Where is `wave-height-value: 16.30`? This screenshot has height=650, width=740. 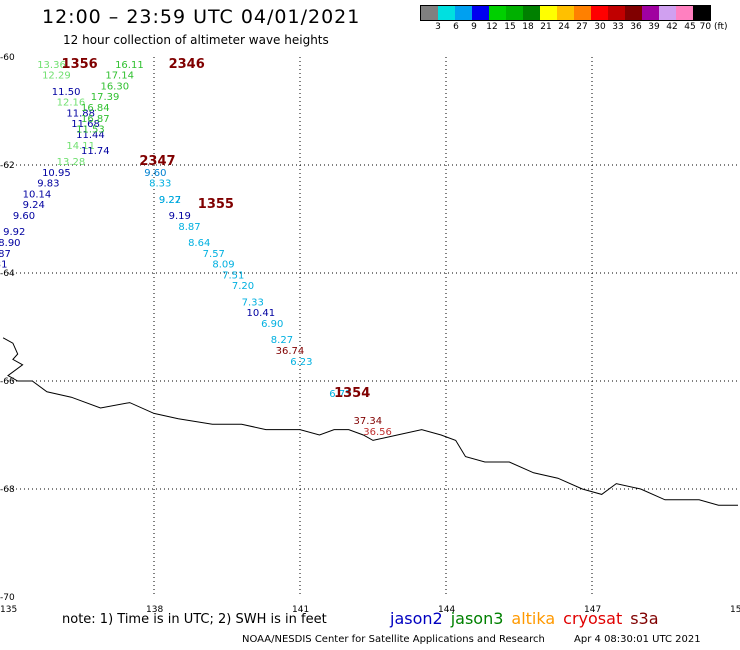 wave-height-value: 16.30 is located at coordinates (114, 86).